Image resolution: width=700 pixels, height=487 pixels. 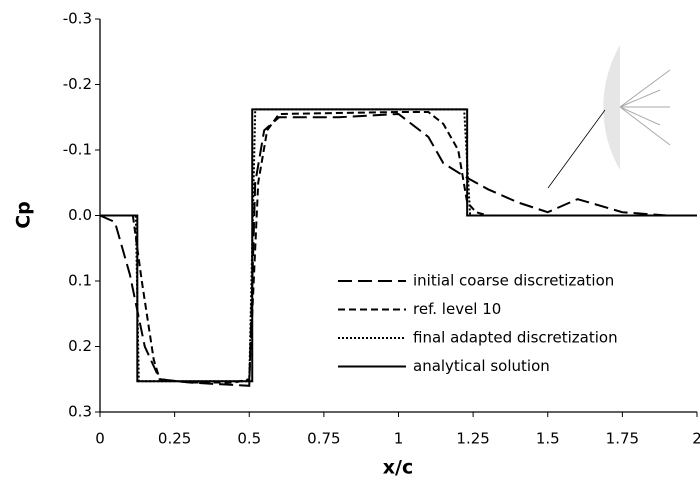 What do you see at coordinates (696, 439) in the screenshot?
I see `x-tick-label: 2` at bounding box center [696, 439].